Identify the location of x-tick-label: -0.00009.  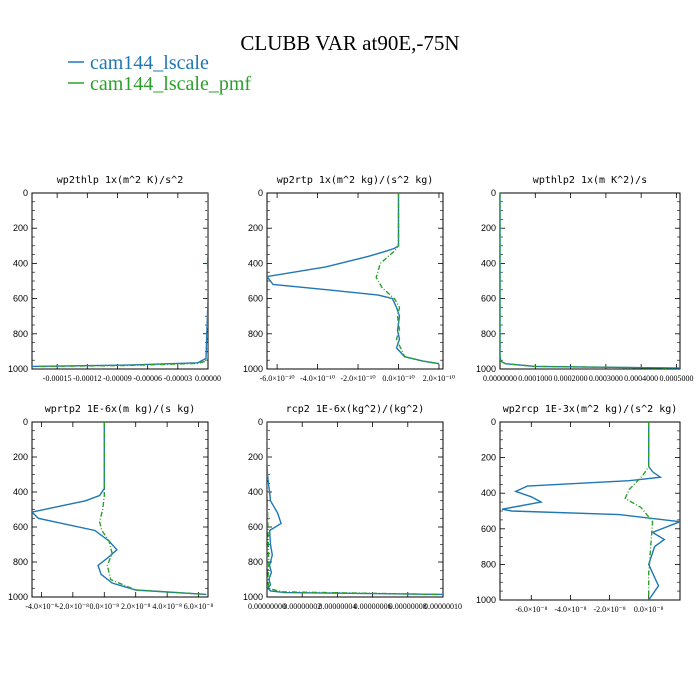
(117, 378).